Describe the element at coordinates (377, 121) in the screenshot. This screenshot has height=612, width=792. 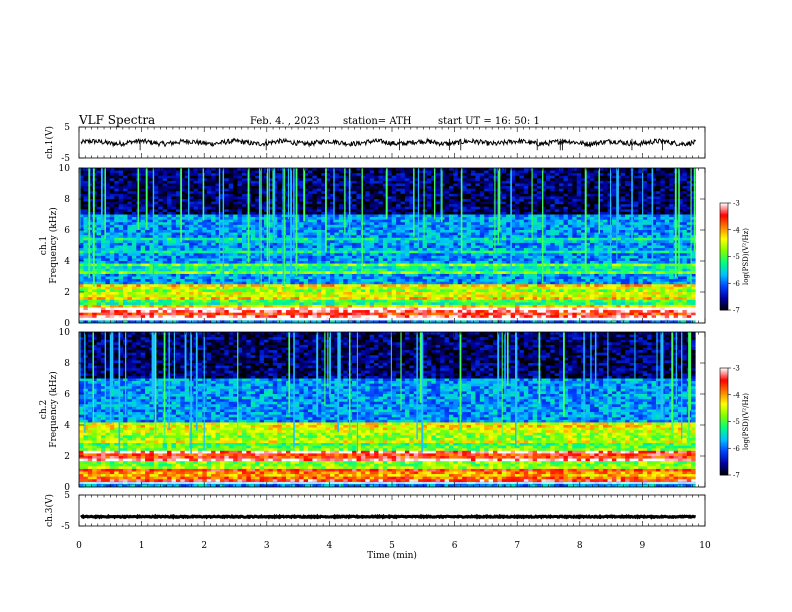
I see `figure-station: station= ATH` at that location.